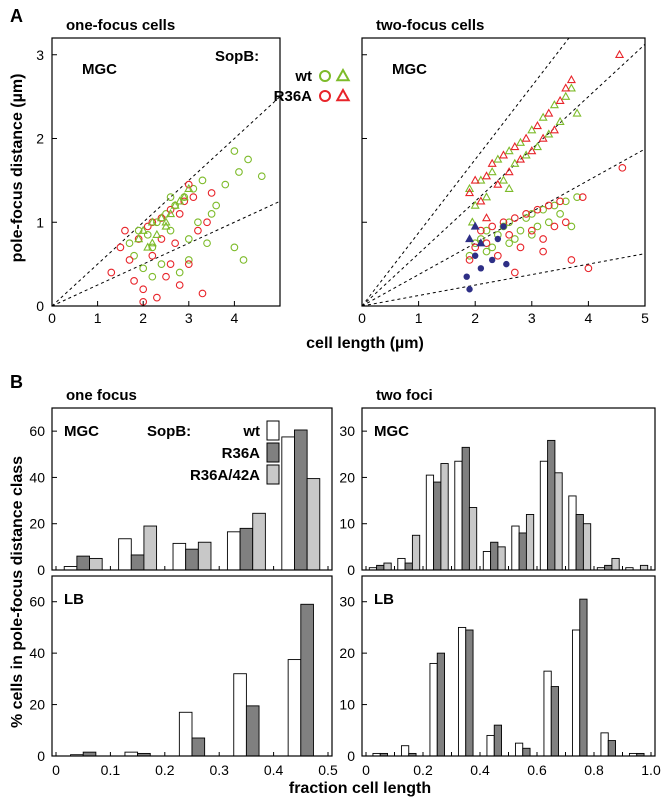  What do you see at coordinates (537, 770) in the screenshot?
I see `x-tick-label: 0.6` at bounding box center [537, 770].